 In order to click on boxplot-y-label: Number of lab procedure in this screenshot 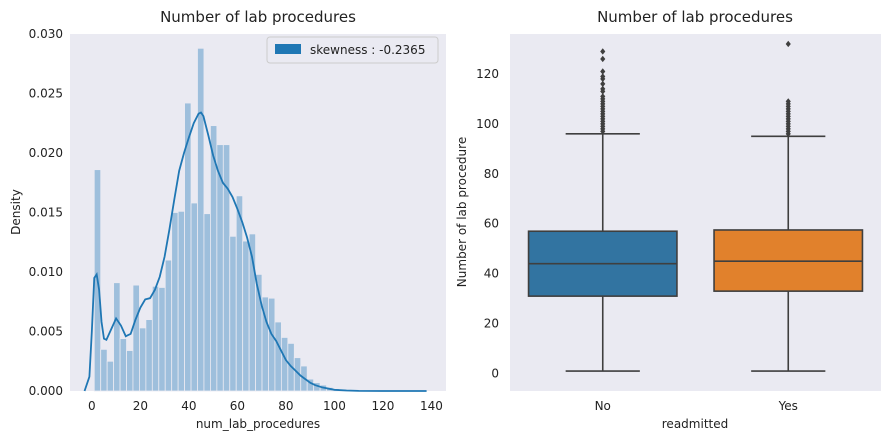, I will do `click(462, 212)`.